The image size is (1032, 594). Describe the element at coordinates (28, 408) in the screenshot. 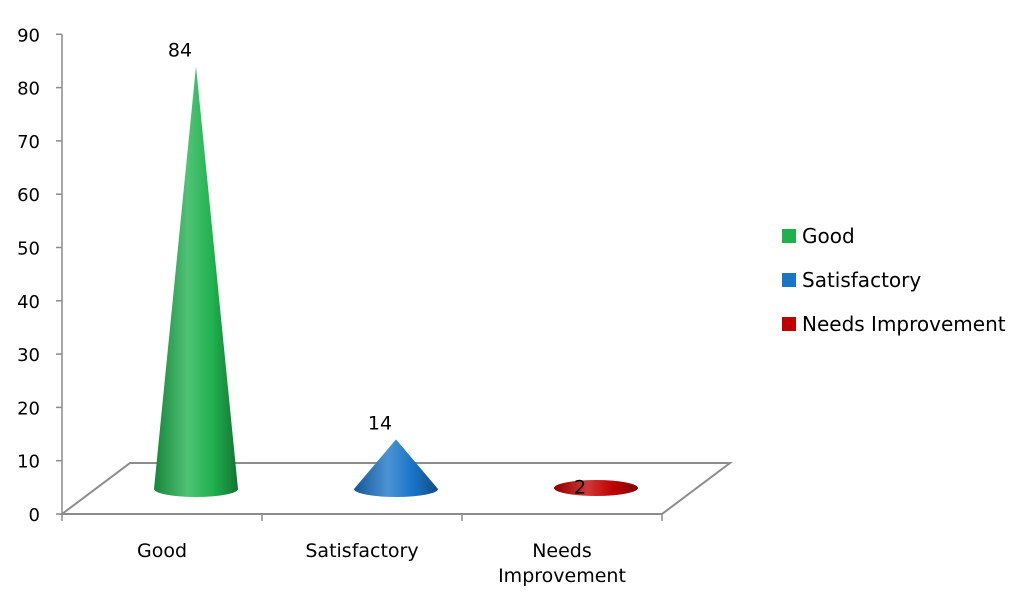

I see `y-tick-label: 20` at that location.